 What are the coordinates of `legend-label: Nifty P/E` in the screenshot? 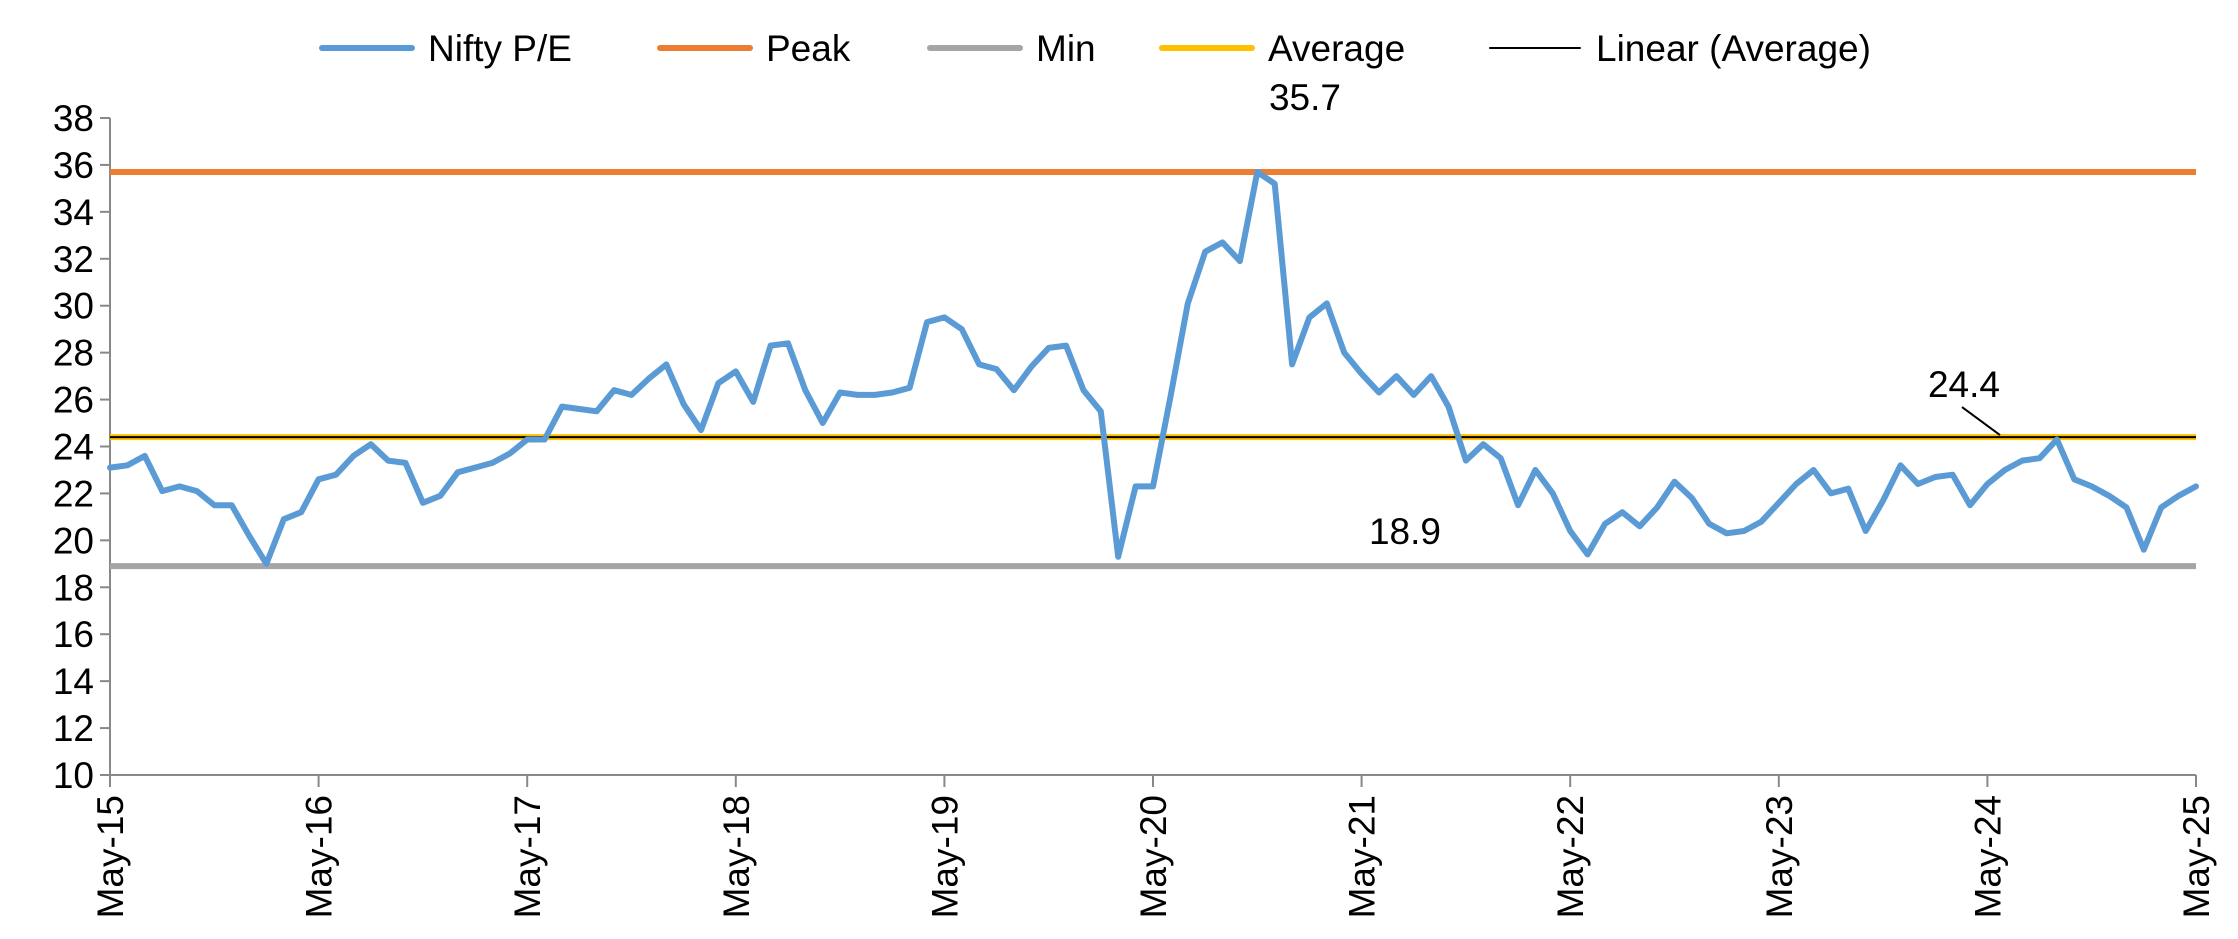 It's located at (500, 48).